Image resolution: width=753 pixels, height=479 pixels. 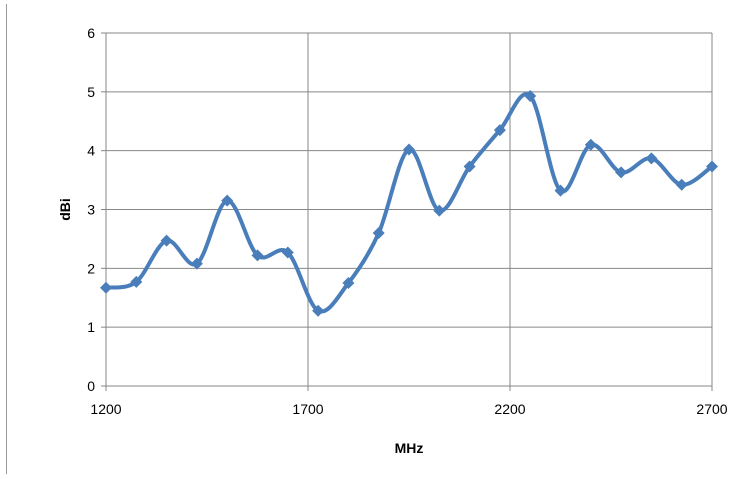 I want to click on x-tick-label: 2700, so click(x=711, y=409).